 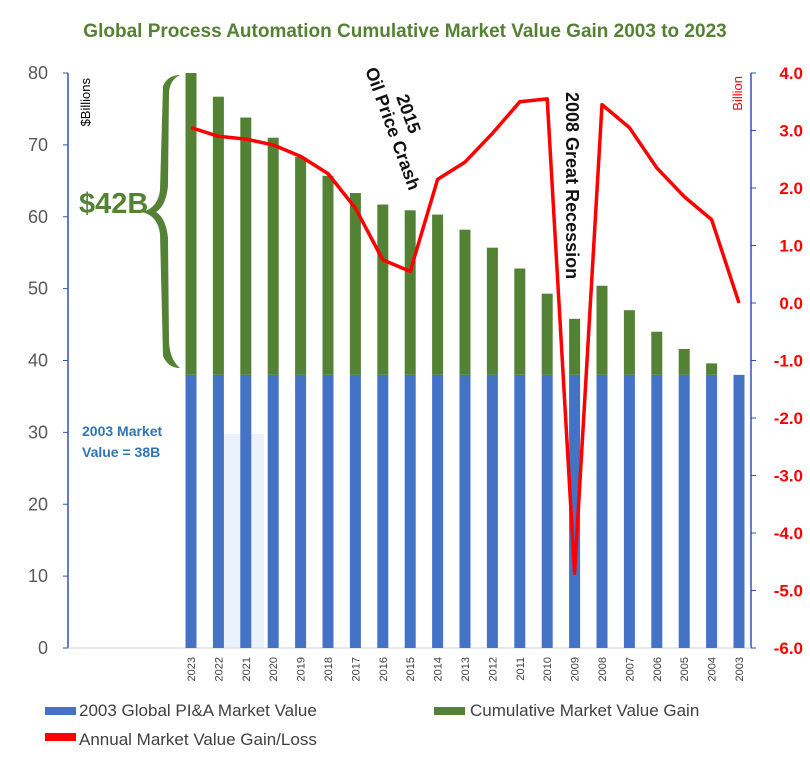 What do you see at coordinates (161, 221) in the screenshot?
I see `gain-brace` at bounding box center [161, 221].